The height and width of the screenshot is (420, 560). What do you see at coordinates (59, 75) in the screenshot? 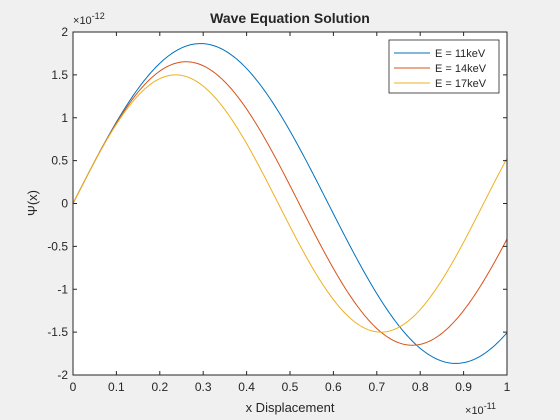
I see `y-tick-label: 1.5` at bounding box center [59, 75].